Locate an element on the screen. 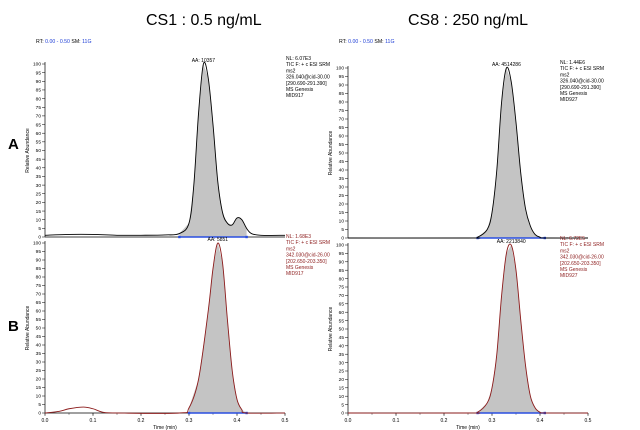 This screenshot has width=640, height=430. info-line: NL: 1.44E6 is located at coordinates (572, 63).